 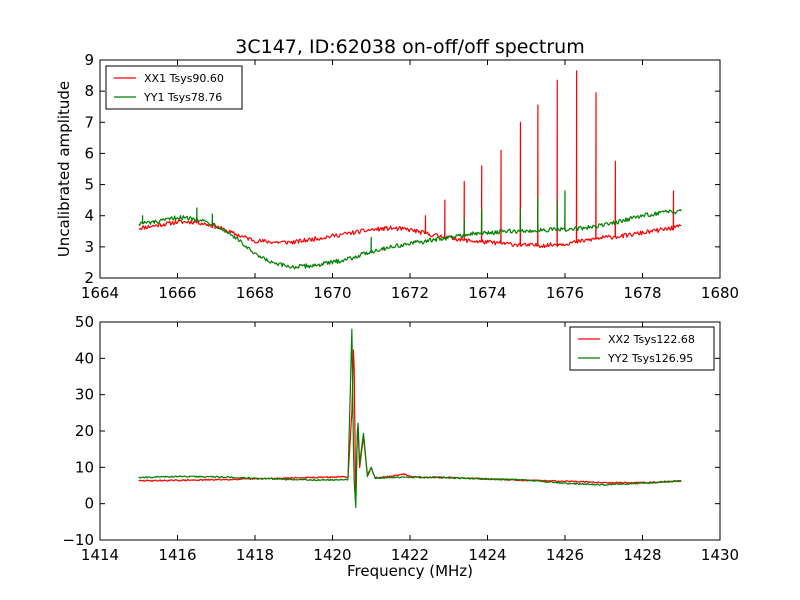 I want to click on y-tick-label: 5, so click(x=89, y=185).